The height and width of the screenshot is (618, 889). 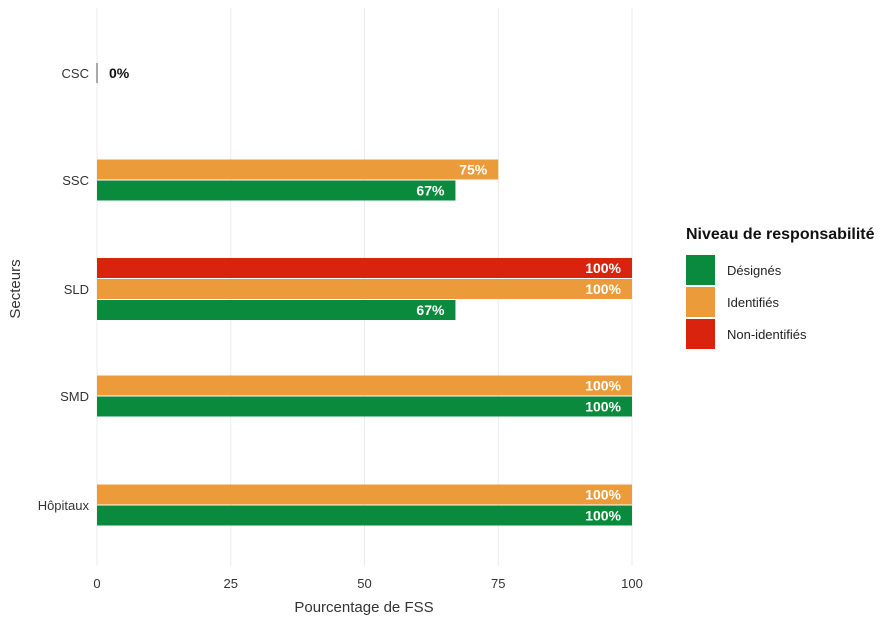 I want to click on legend-item: Identifiés, so click(x=780, y=302).